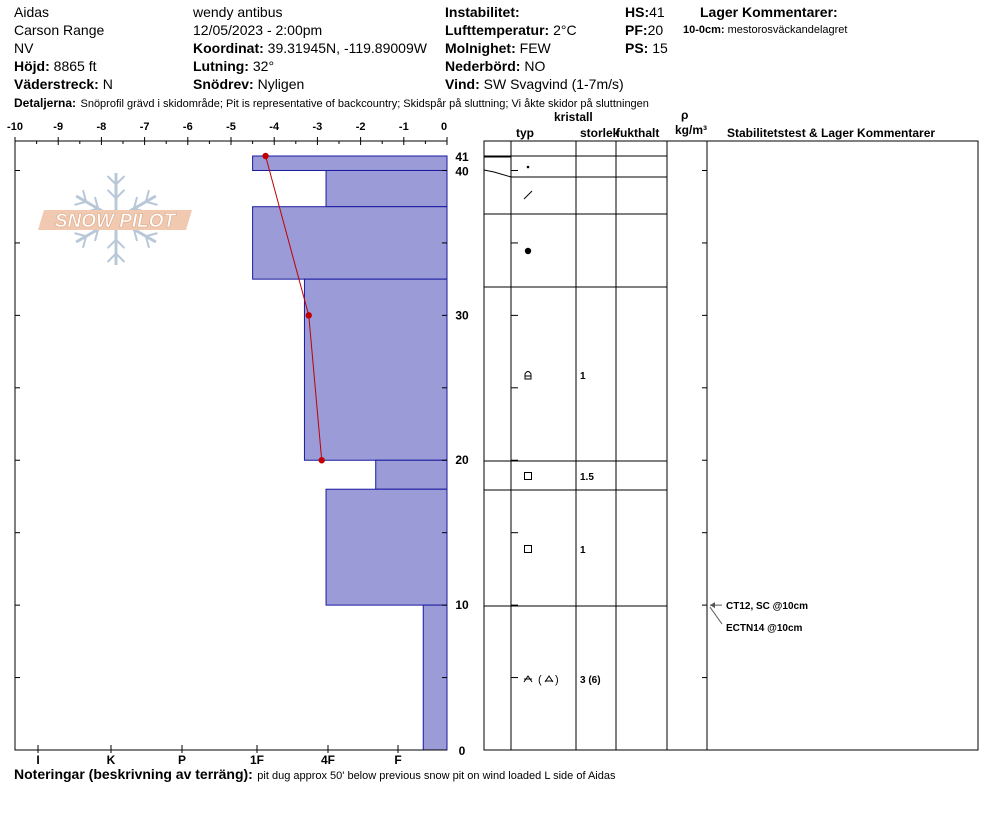  Describe the element at coordinates (45, 103) in the screenshot. I see `details-label: Detaljerna:` at that location.